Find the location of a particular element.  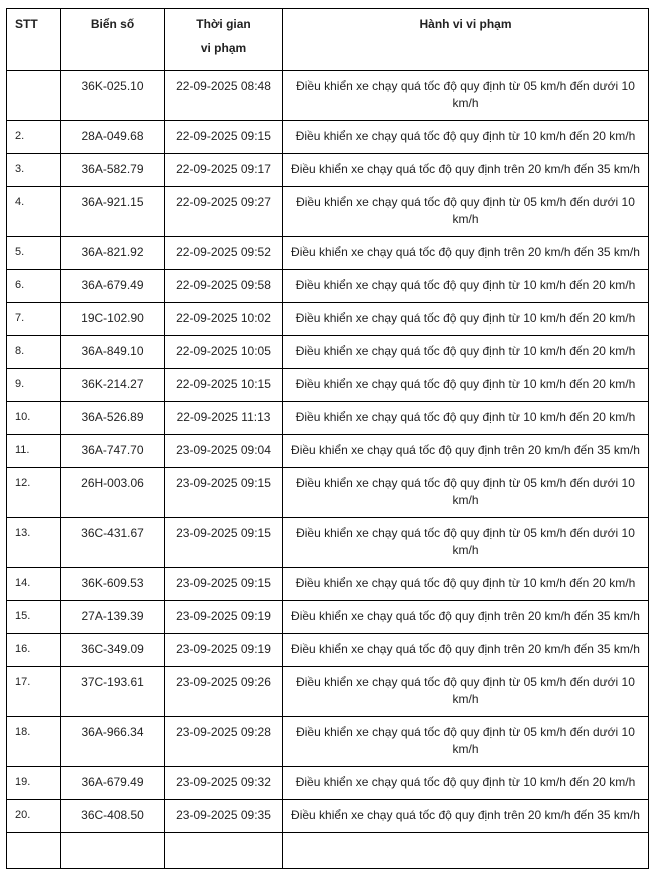

header-stt: STT is located at coordinates (33, 39).